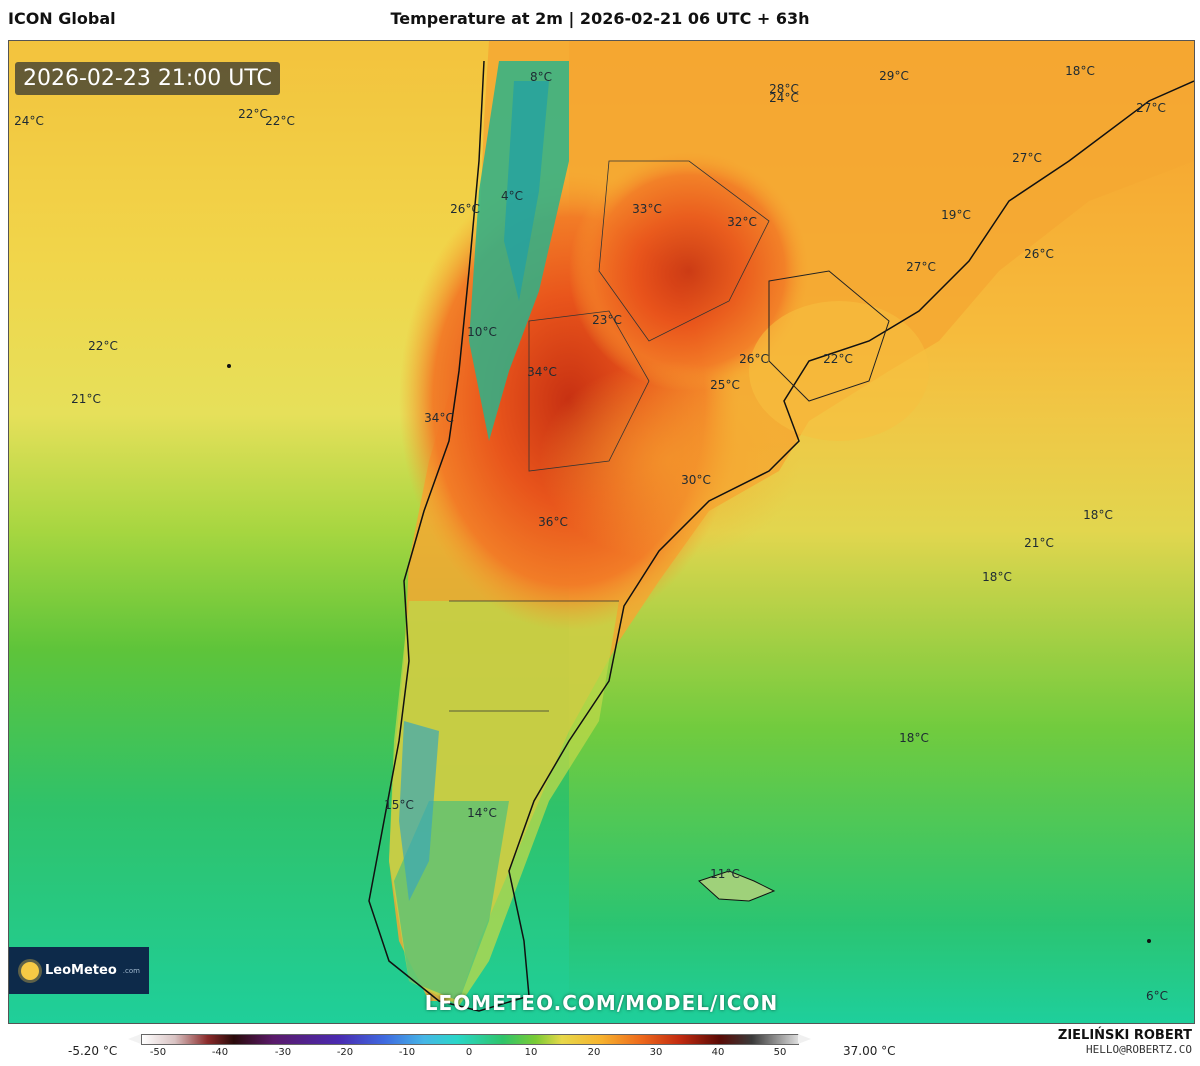  Describe the element at coordinates (30, 970) in the screenshot. I see `sun-icon` at that location.